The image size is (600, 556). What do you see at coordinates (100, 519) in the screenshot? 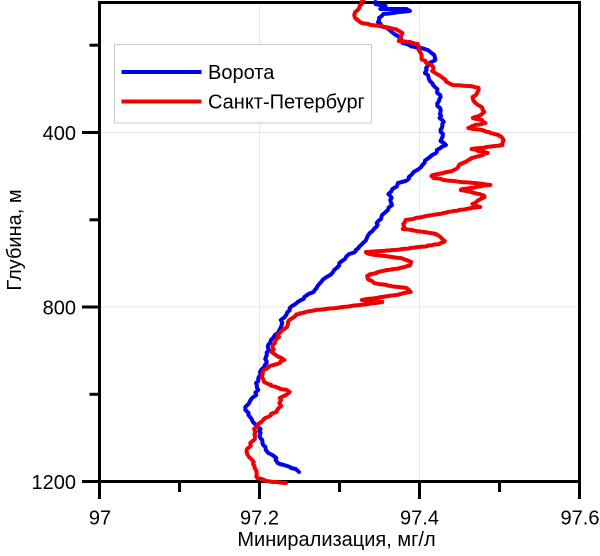
I see `svg-text: 97` at bounding box center [100, 519].